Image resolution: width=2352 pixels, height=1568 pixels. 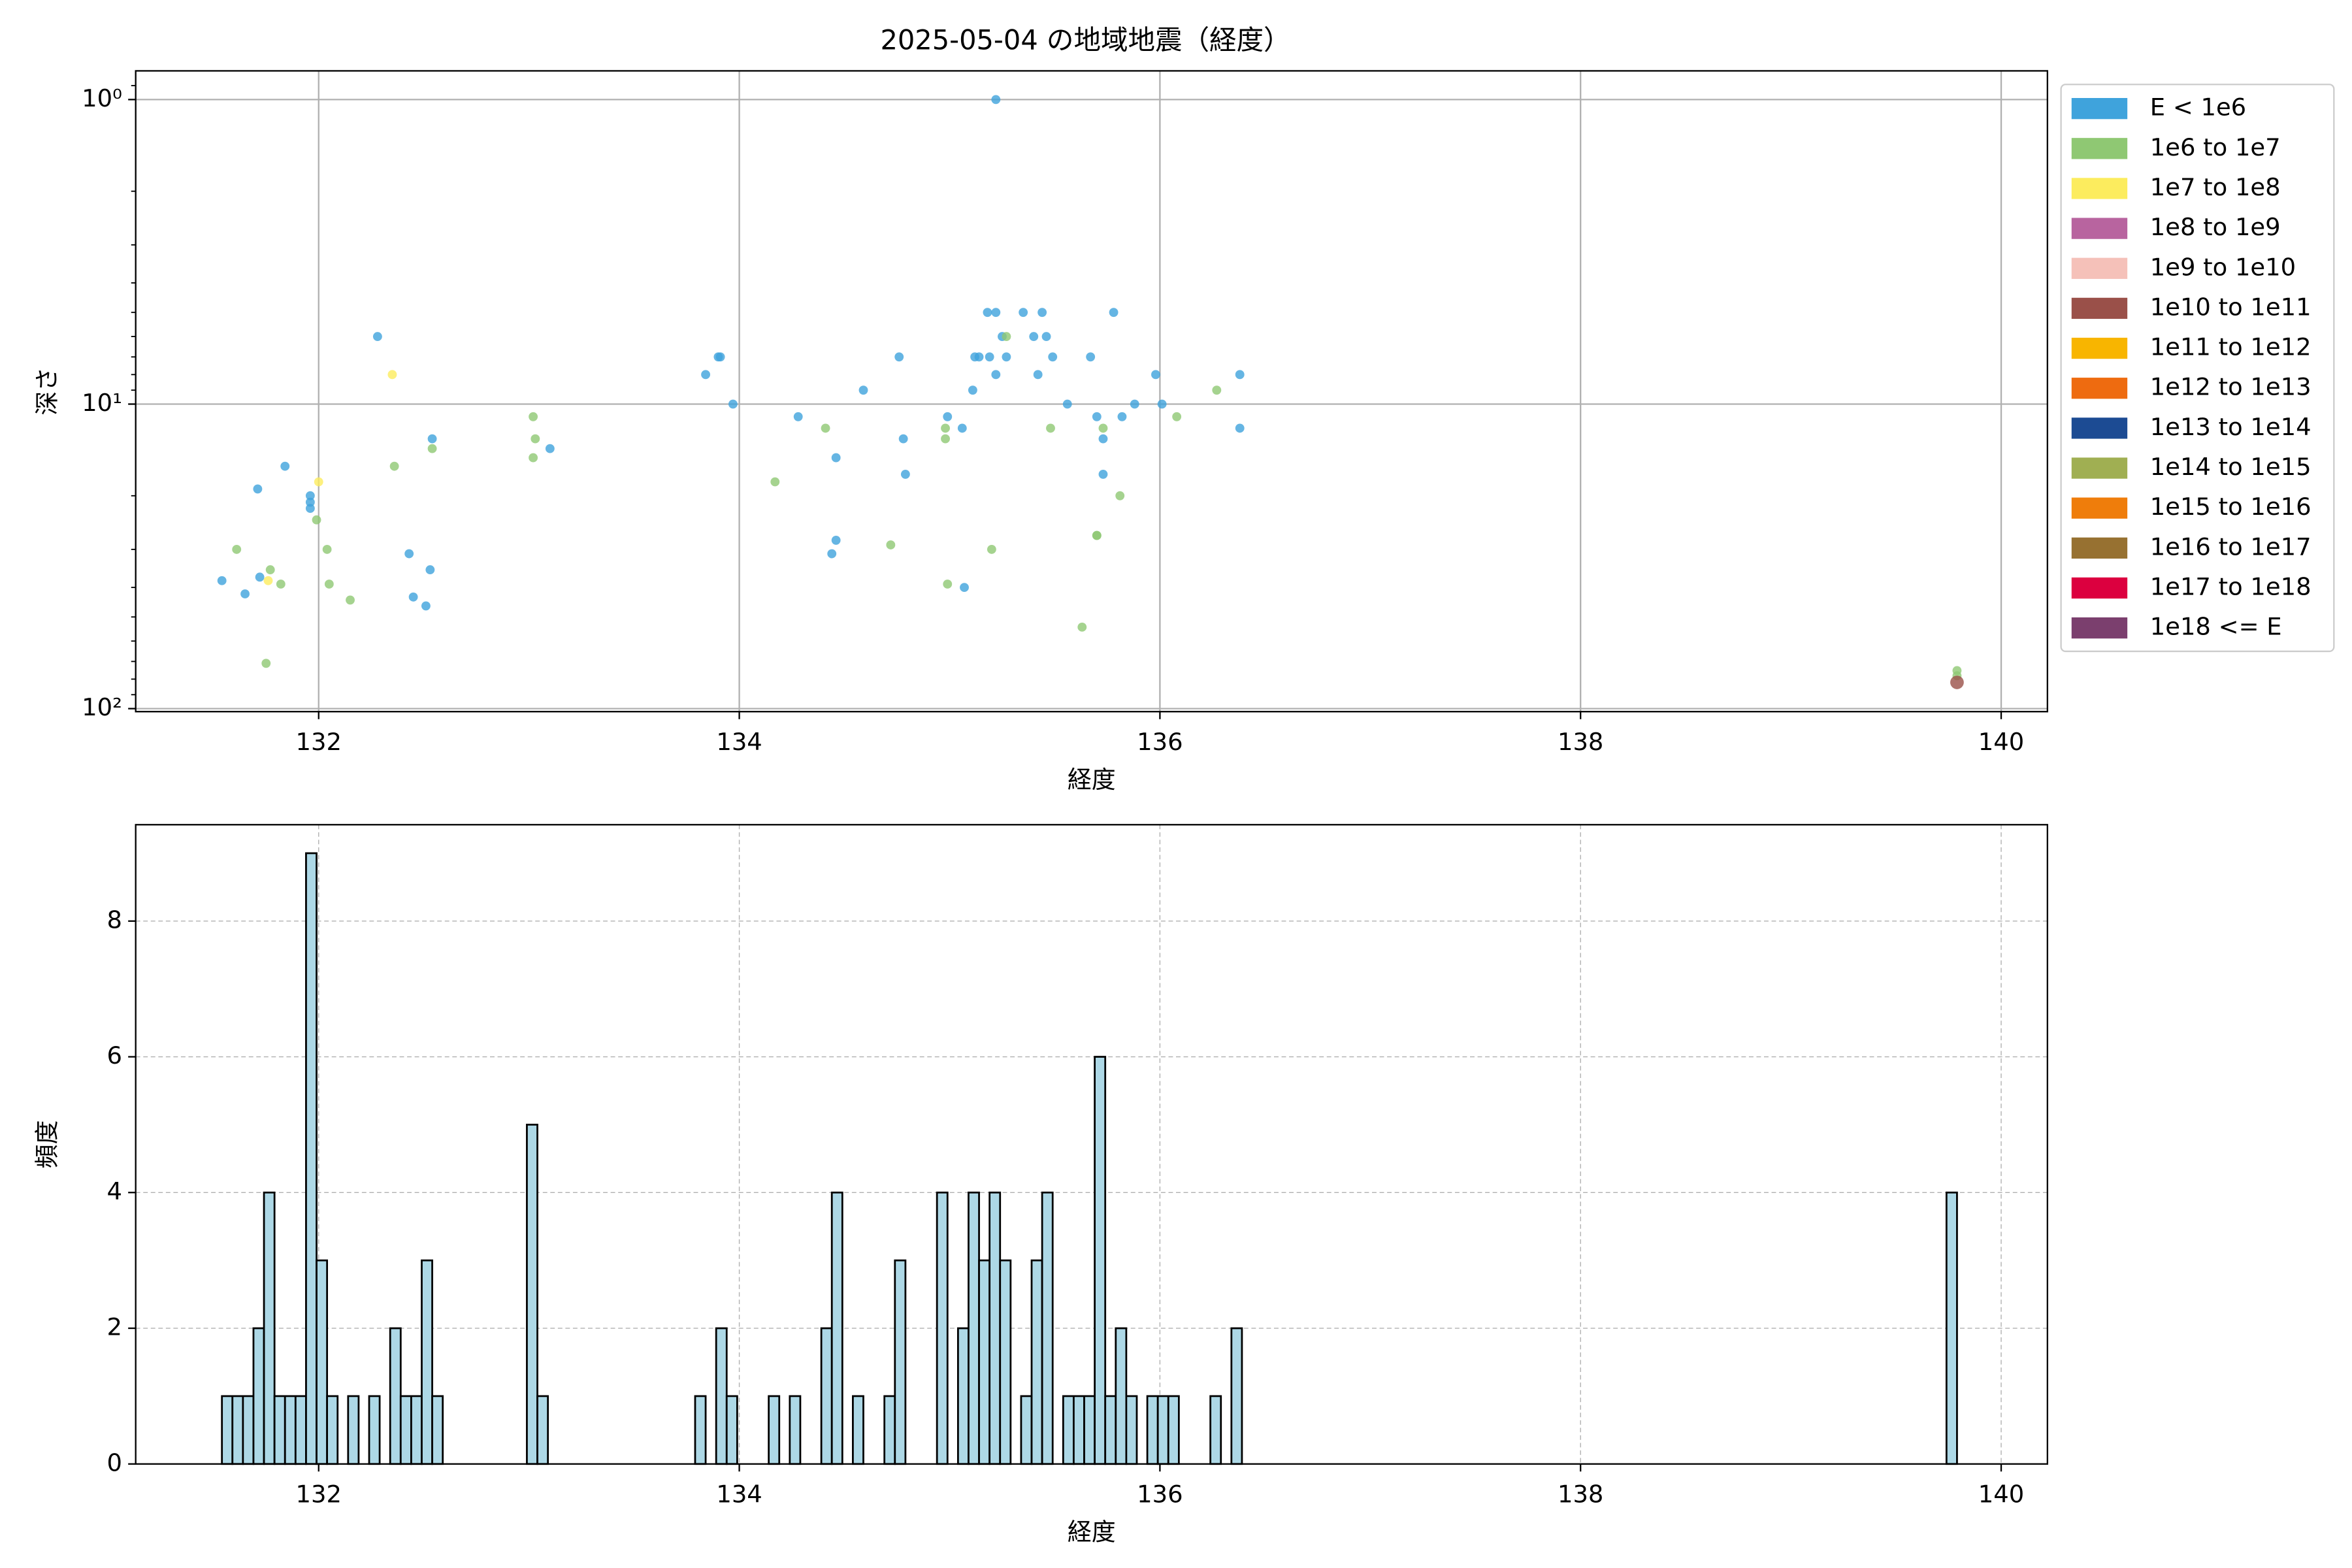 I want to click on y-tick-label: 4, so click(x=114, y=1191).